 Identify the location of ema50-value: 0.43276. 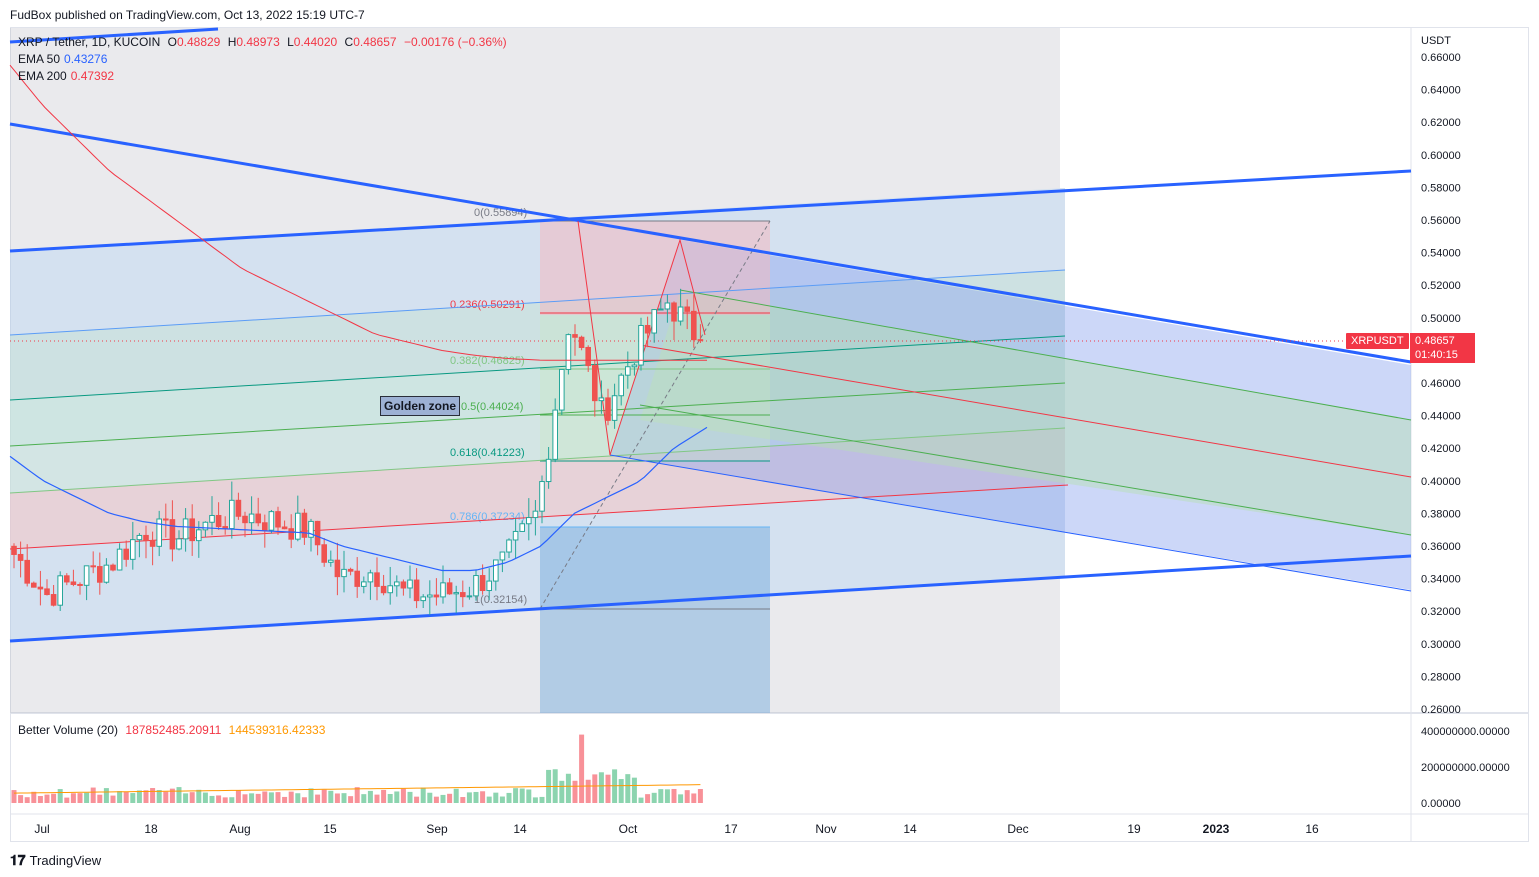
(86, 59).